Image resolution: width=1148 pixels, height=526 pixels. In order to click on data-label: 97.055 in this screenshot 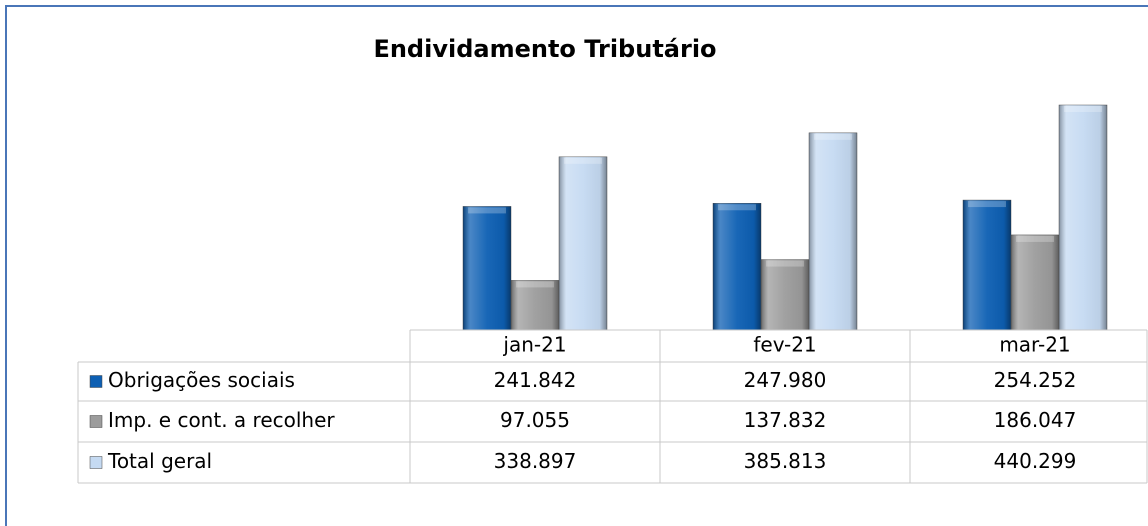, I will do `click(535, 420)`.